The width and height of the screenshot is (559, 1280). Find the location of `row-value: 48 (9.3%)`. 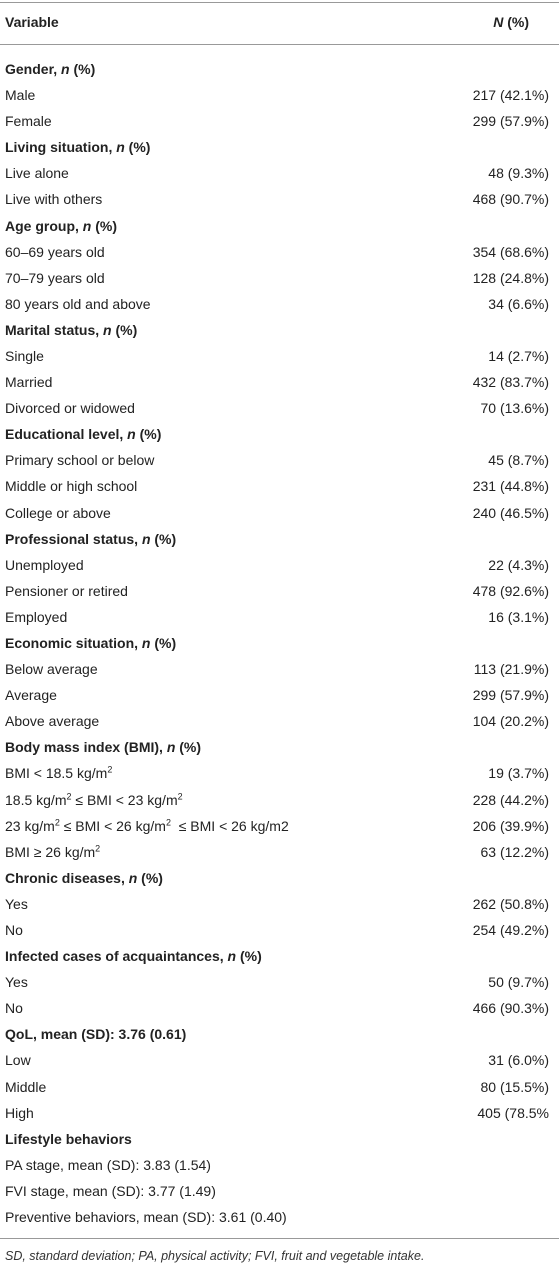

row-value: 48 (9.3%) is located at coordinates (518, 173).